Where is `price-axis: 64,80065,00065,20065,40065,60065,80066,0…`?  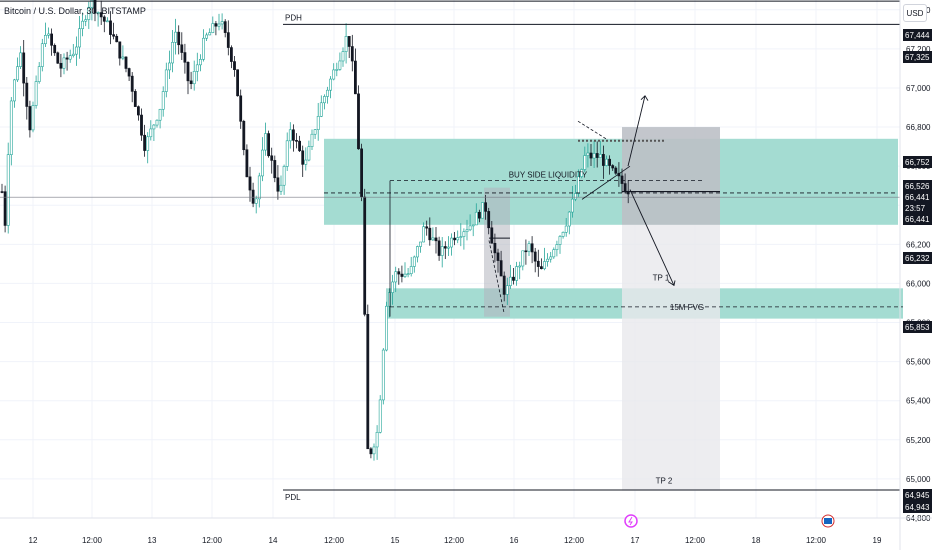 price-axis: 64,80065,00065,20065,40065,60065,80066,0… is located at coordinates (915, 275).